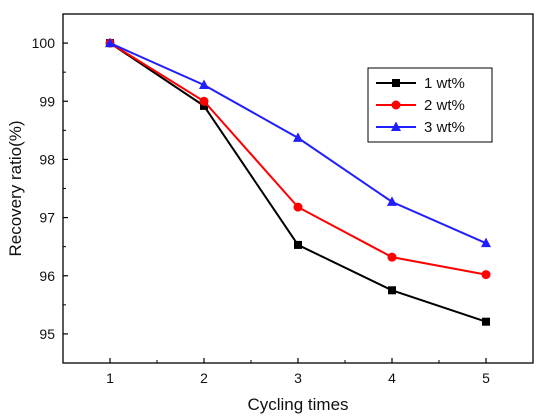 The image size is (550, 419). I want to click on x-tick-label: 1, so click(110, 378).